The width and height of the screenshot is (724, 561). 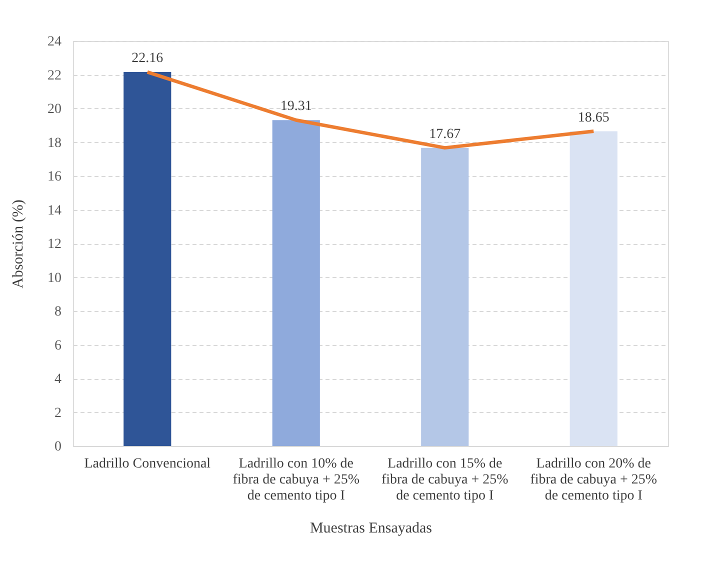 I want to click on y-tick-label: 14, so click(x=55, y=210).